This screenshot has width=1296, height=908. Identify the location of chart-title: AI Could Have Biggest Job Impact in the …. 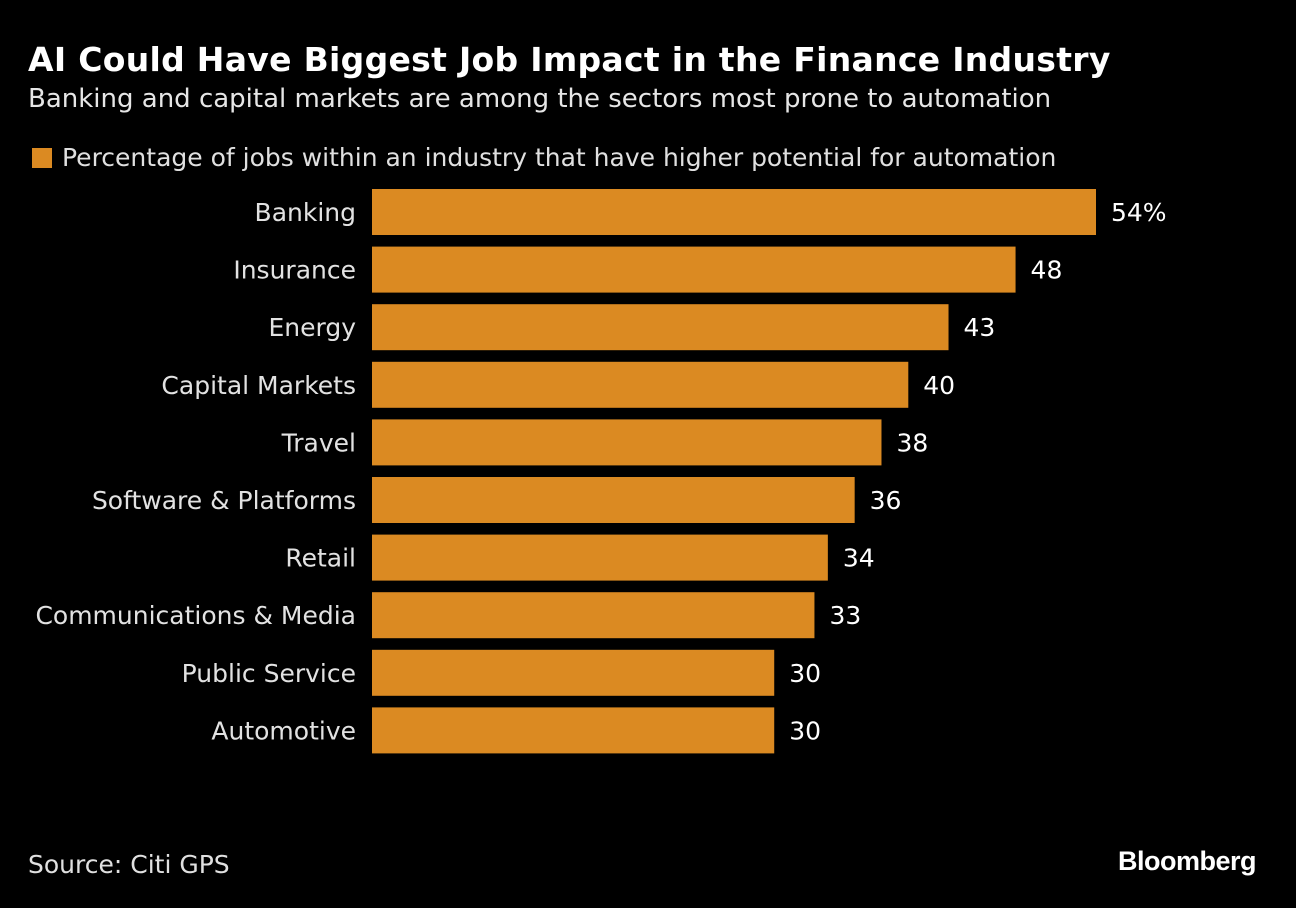
(569, 59).